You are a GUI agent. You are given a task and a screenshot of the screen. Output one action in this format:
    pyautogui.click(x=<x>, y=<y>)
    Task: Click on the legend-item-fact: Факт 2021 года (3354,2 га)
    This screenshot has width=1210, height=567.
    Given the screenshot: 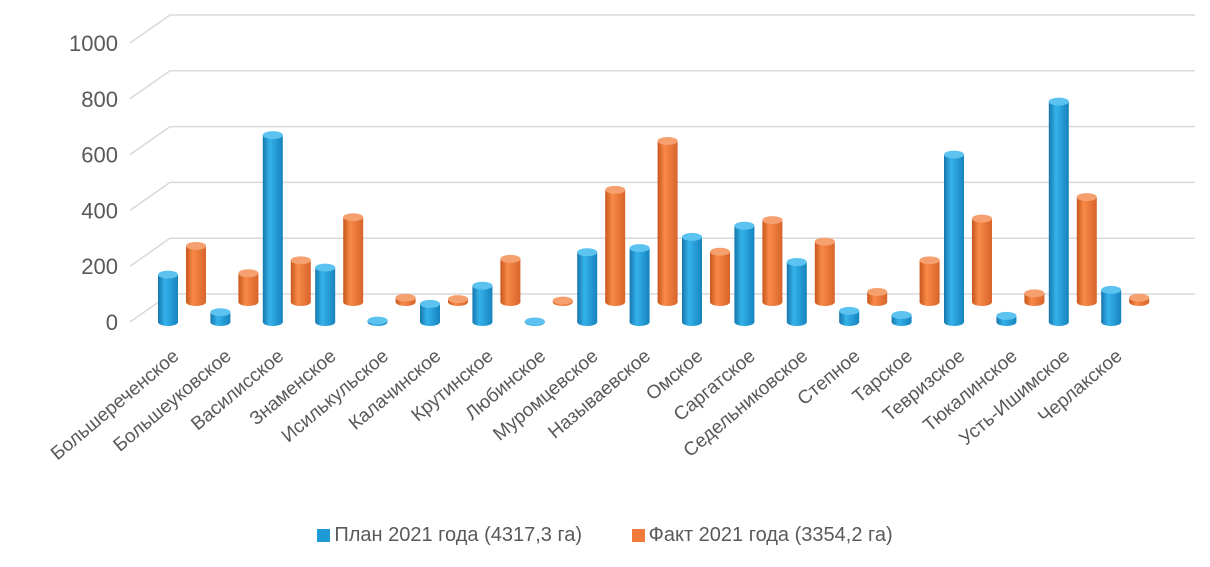 What is the action you would take?
    pyautogui.click(x=762, y=535)
    